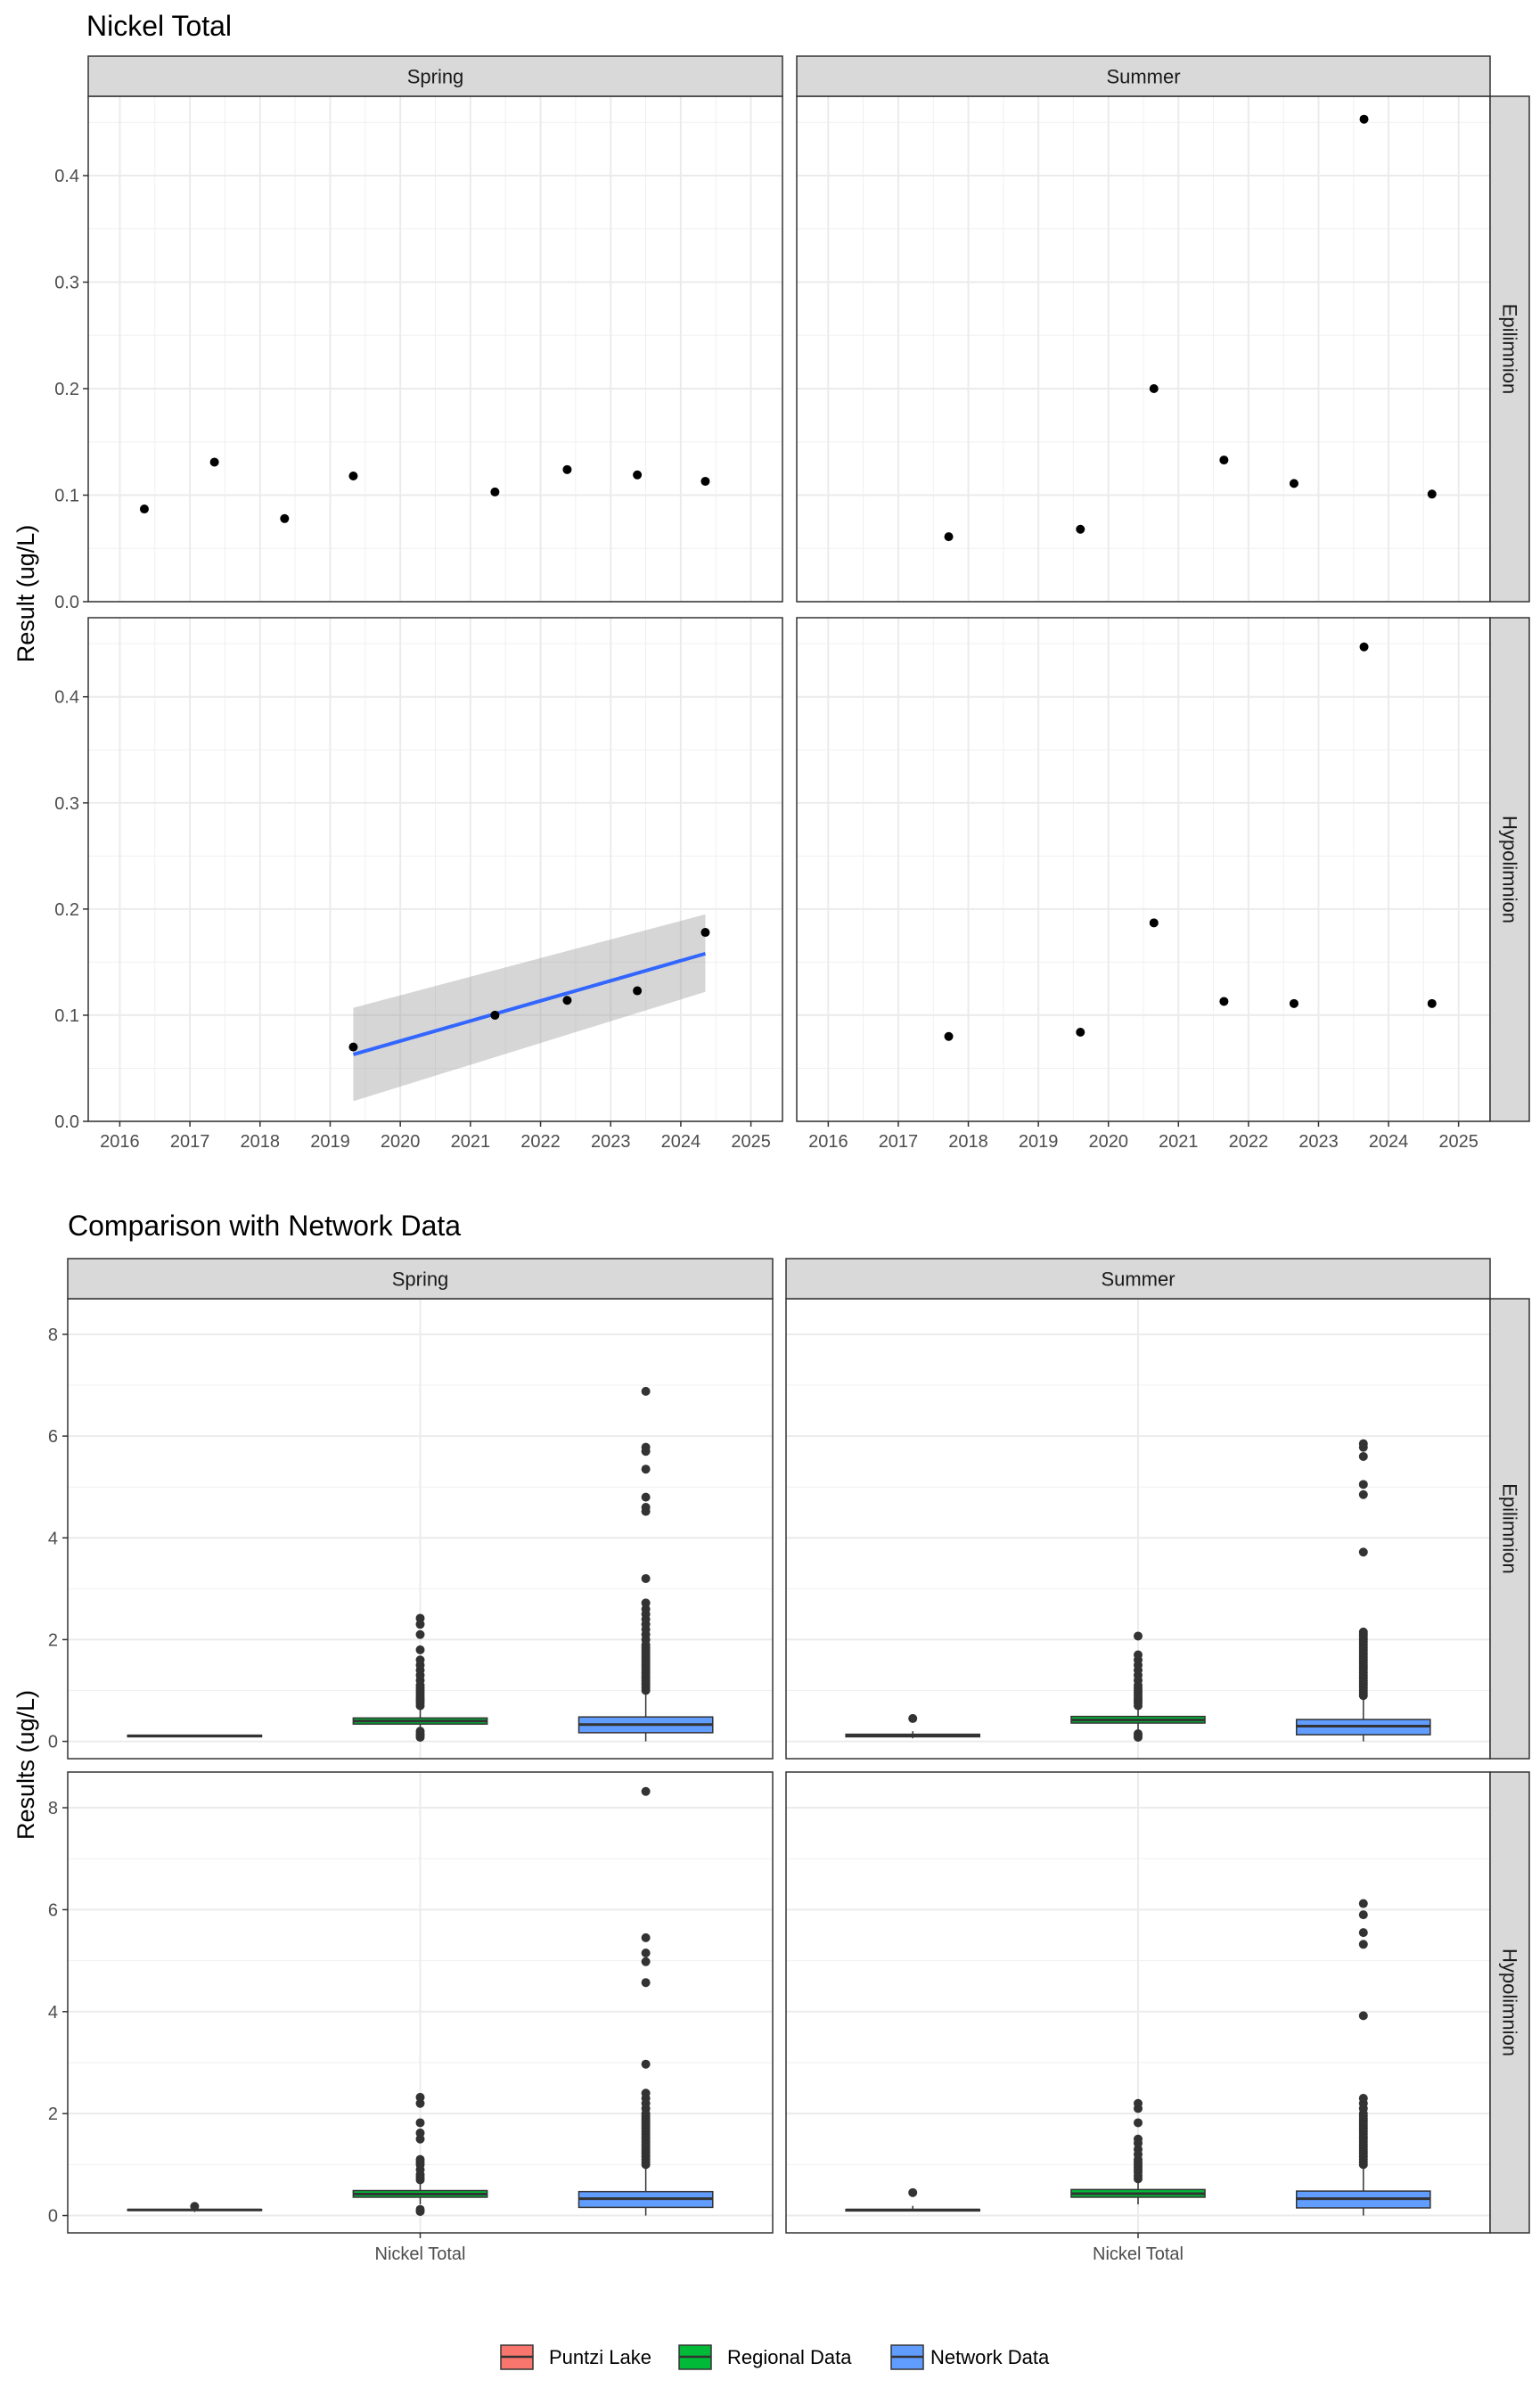 Image resolution: width=1540 pixels, height=2396 pixels. I want to click on chart-title: Nickel Total, so click(159, 26).